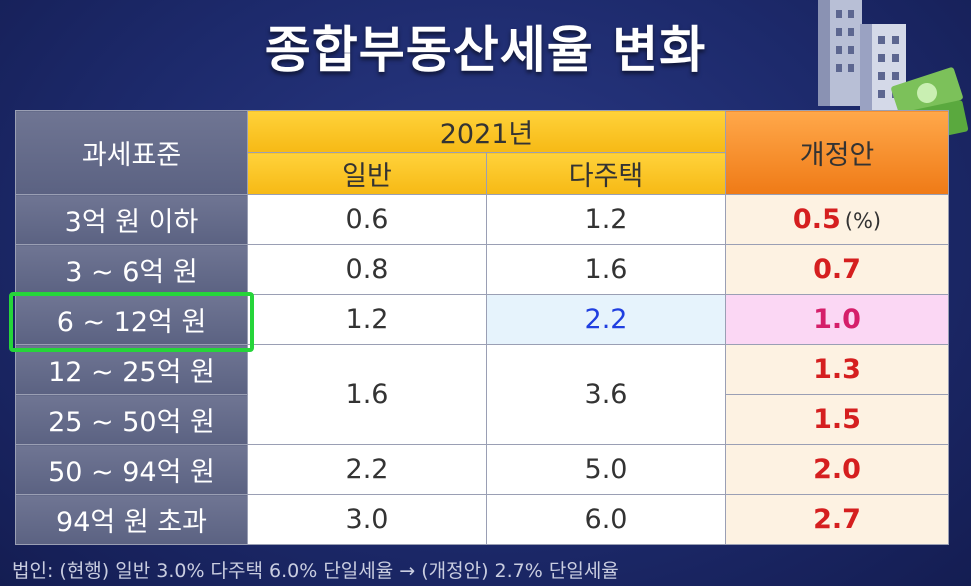 The width and height of the screenshot is (971, 586). Describe the element at coordinates (485, 50) in the screenshot. I see `page-title: 종합부동산세율 변화` at that location.